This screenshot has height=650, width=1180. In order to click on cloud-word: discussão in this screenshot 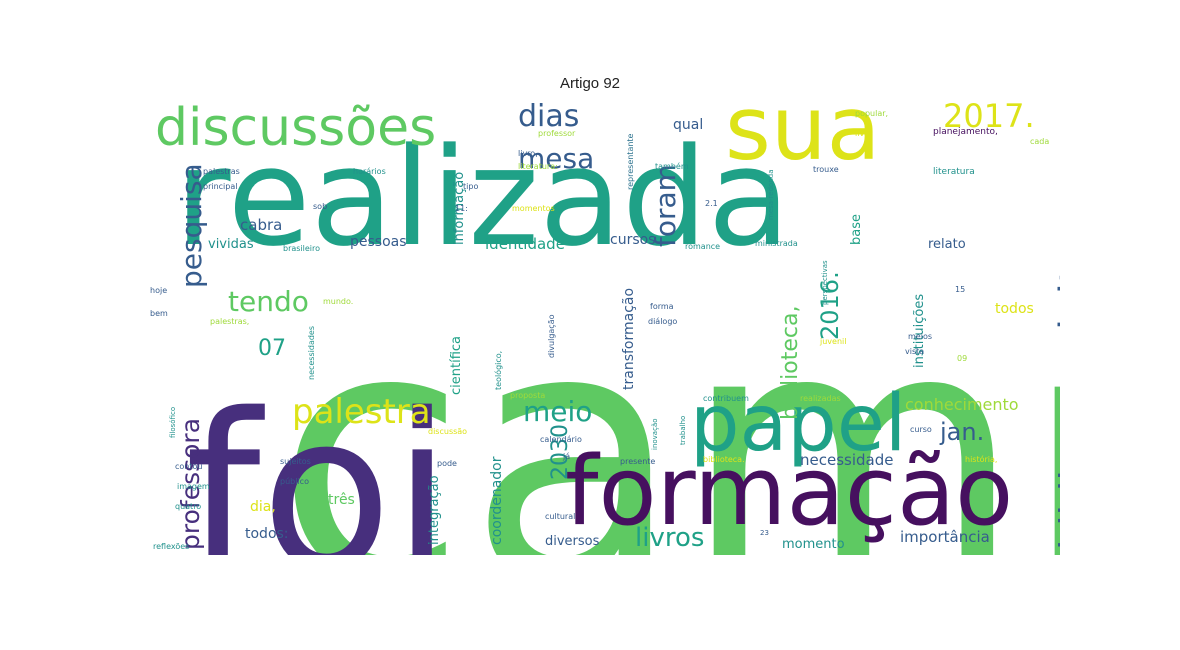, I will do `click(448, 431)`.